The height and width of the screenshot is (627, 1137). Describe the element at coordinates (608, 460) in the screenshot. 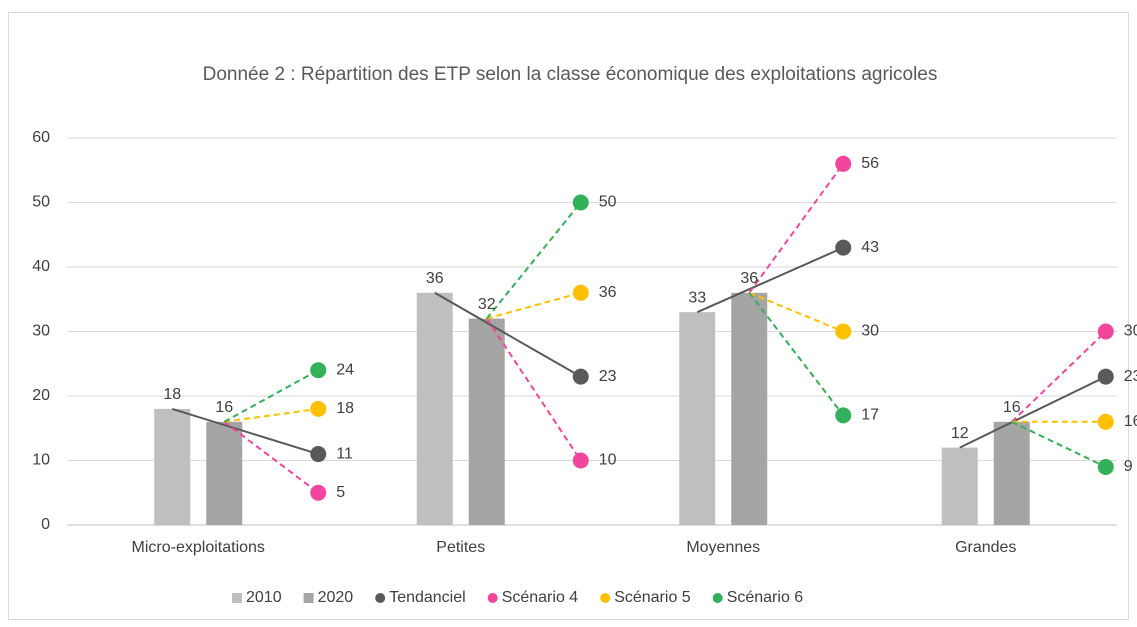

I see `data-label: 10` at that location.